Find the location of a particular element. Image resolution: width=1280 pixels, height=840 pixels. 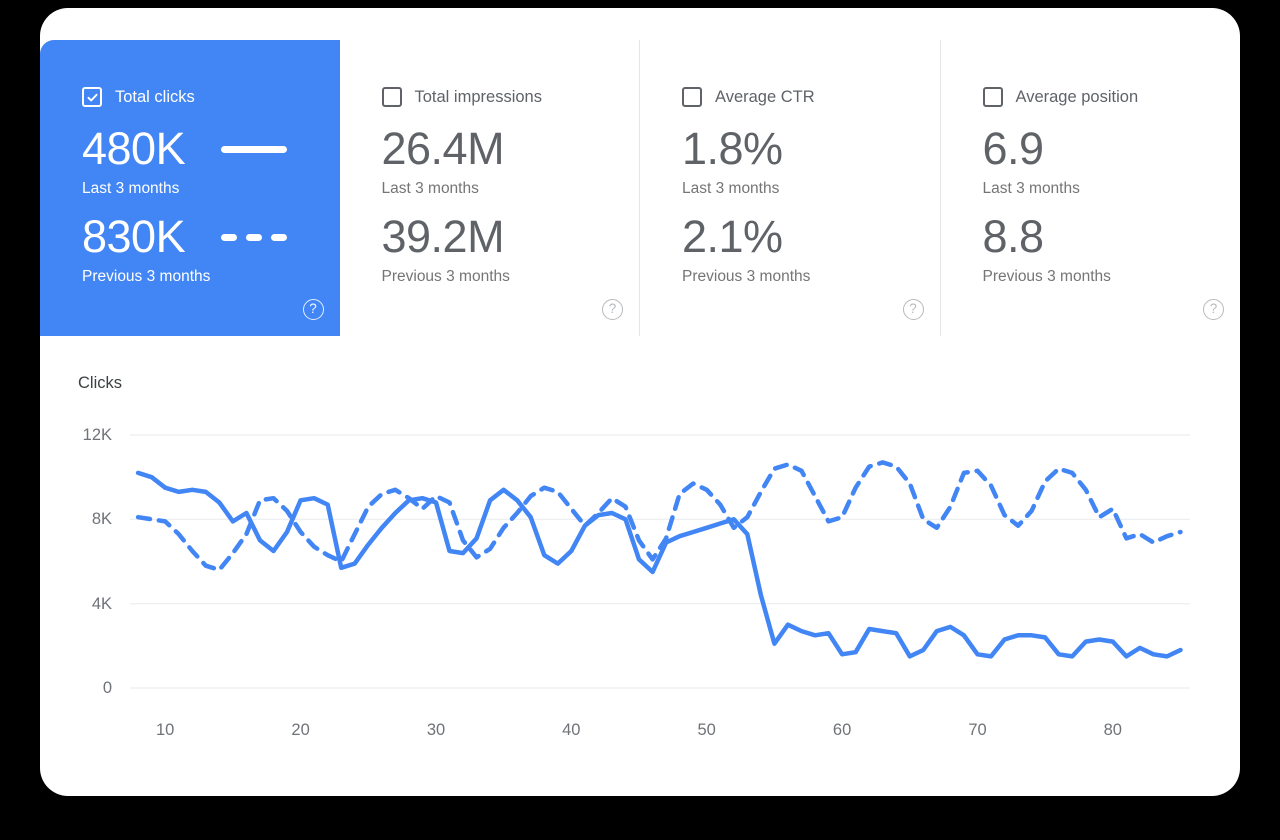

metric-primary-value: 6.9 is located at coordinates (1013, 148).